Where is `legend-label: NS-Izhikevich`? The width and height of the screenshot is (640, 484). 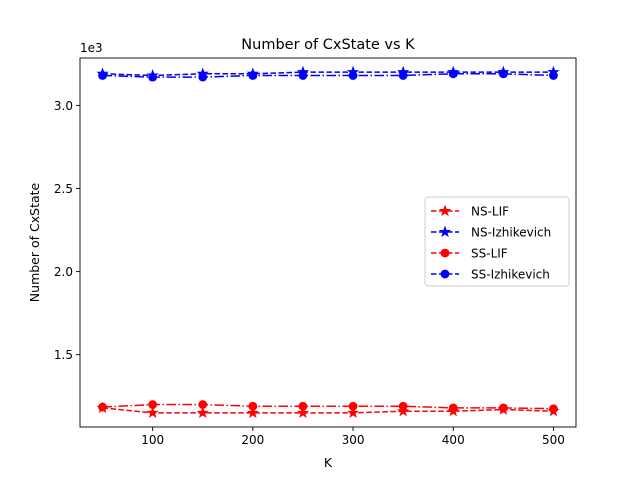
legend-label: NS-Izhikevich is located at coordinates (511, 233).